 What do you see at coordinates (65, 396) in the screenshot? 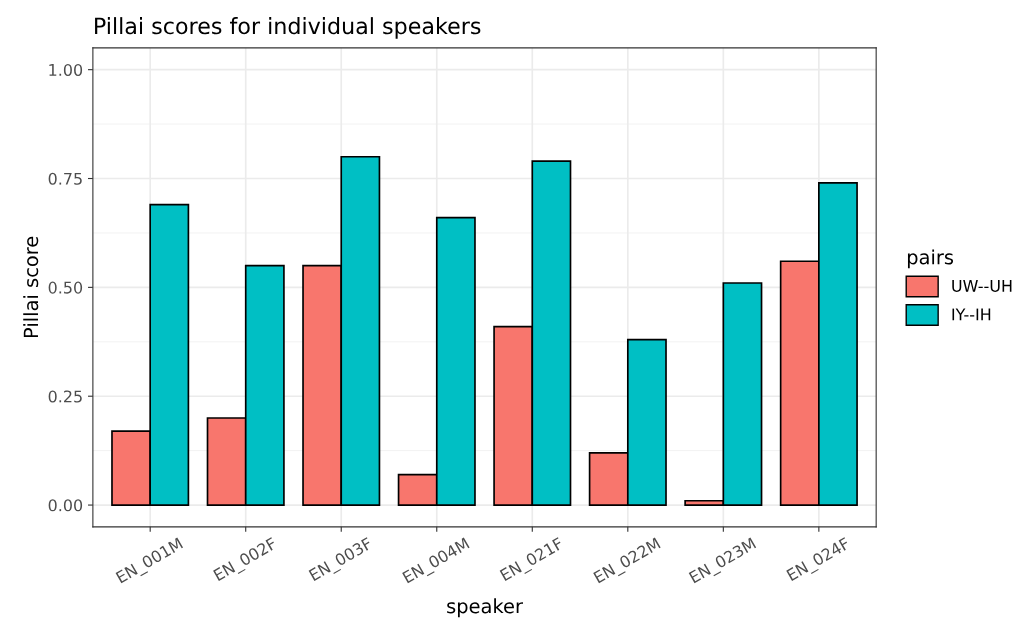
I see `y-tick-label: 0.25` at bounding box center [65, 396].